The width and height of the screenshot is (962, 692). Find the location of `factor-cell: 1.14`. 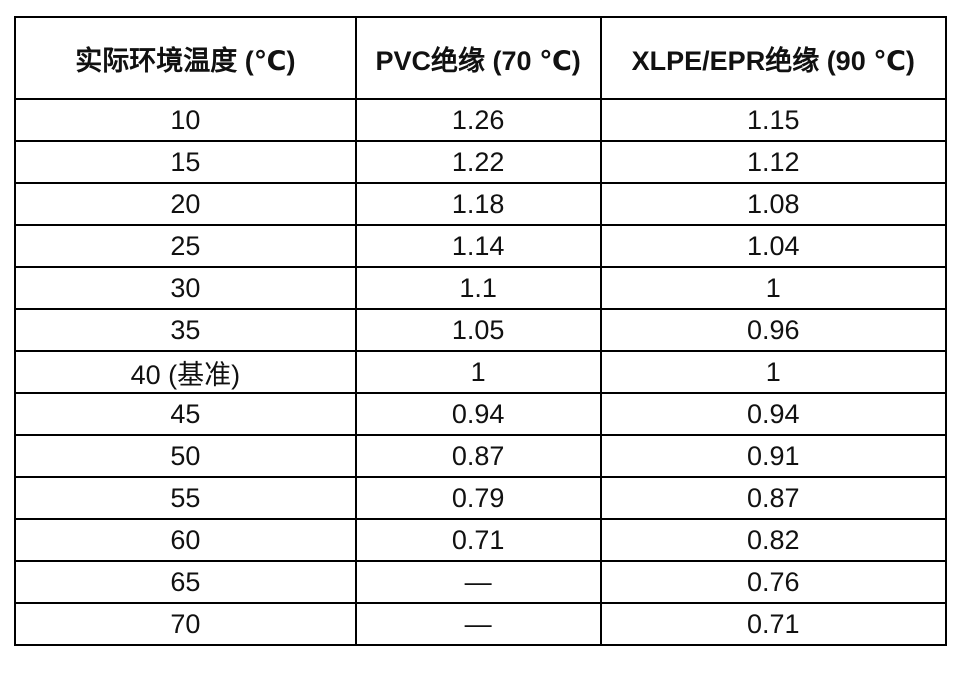

factor-cell: 1.14 is located at coordinates (478, 246).